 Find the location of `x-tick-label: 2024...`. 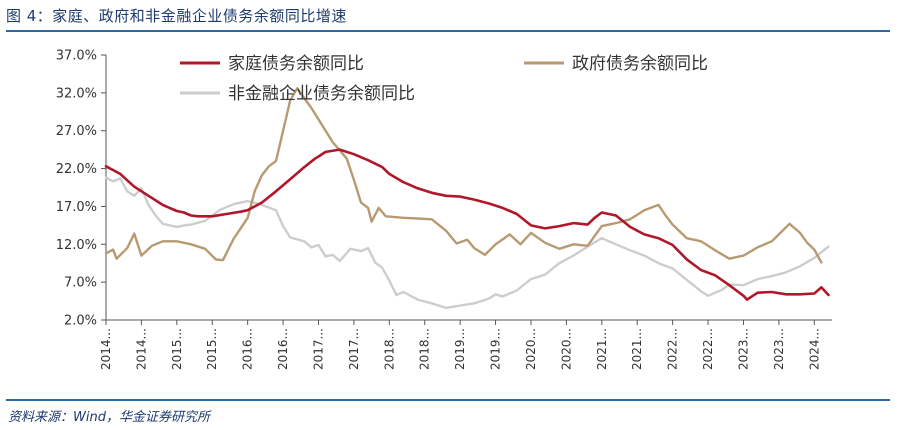

x-tick-label: 2024... is located at coordinates (814, 349).